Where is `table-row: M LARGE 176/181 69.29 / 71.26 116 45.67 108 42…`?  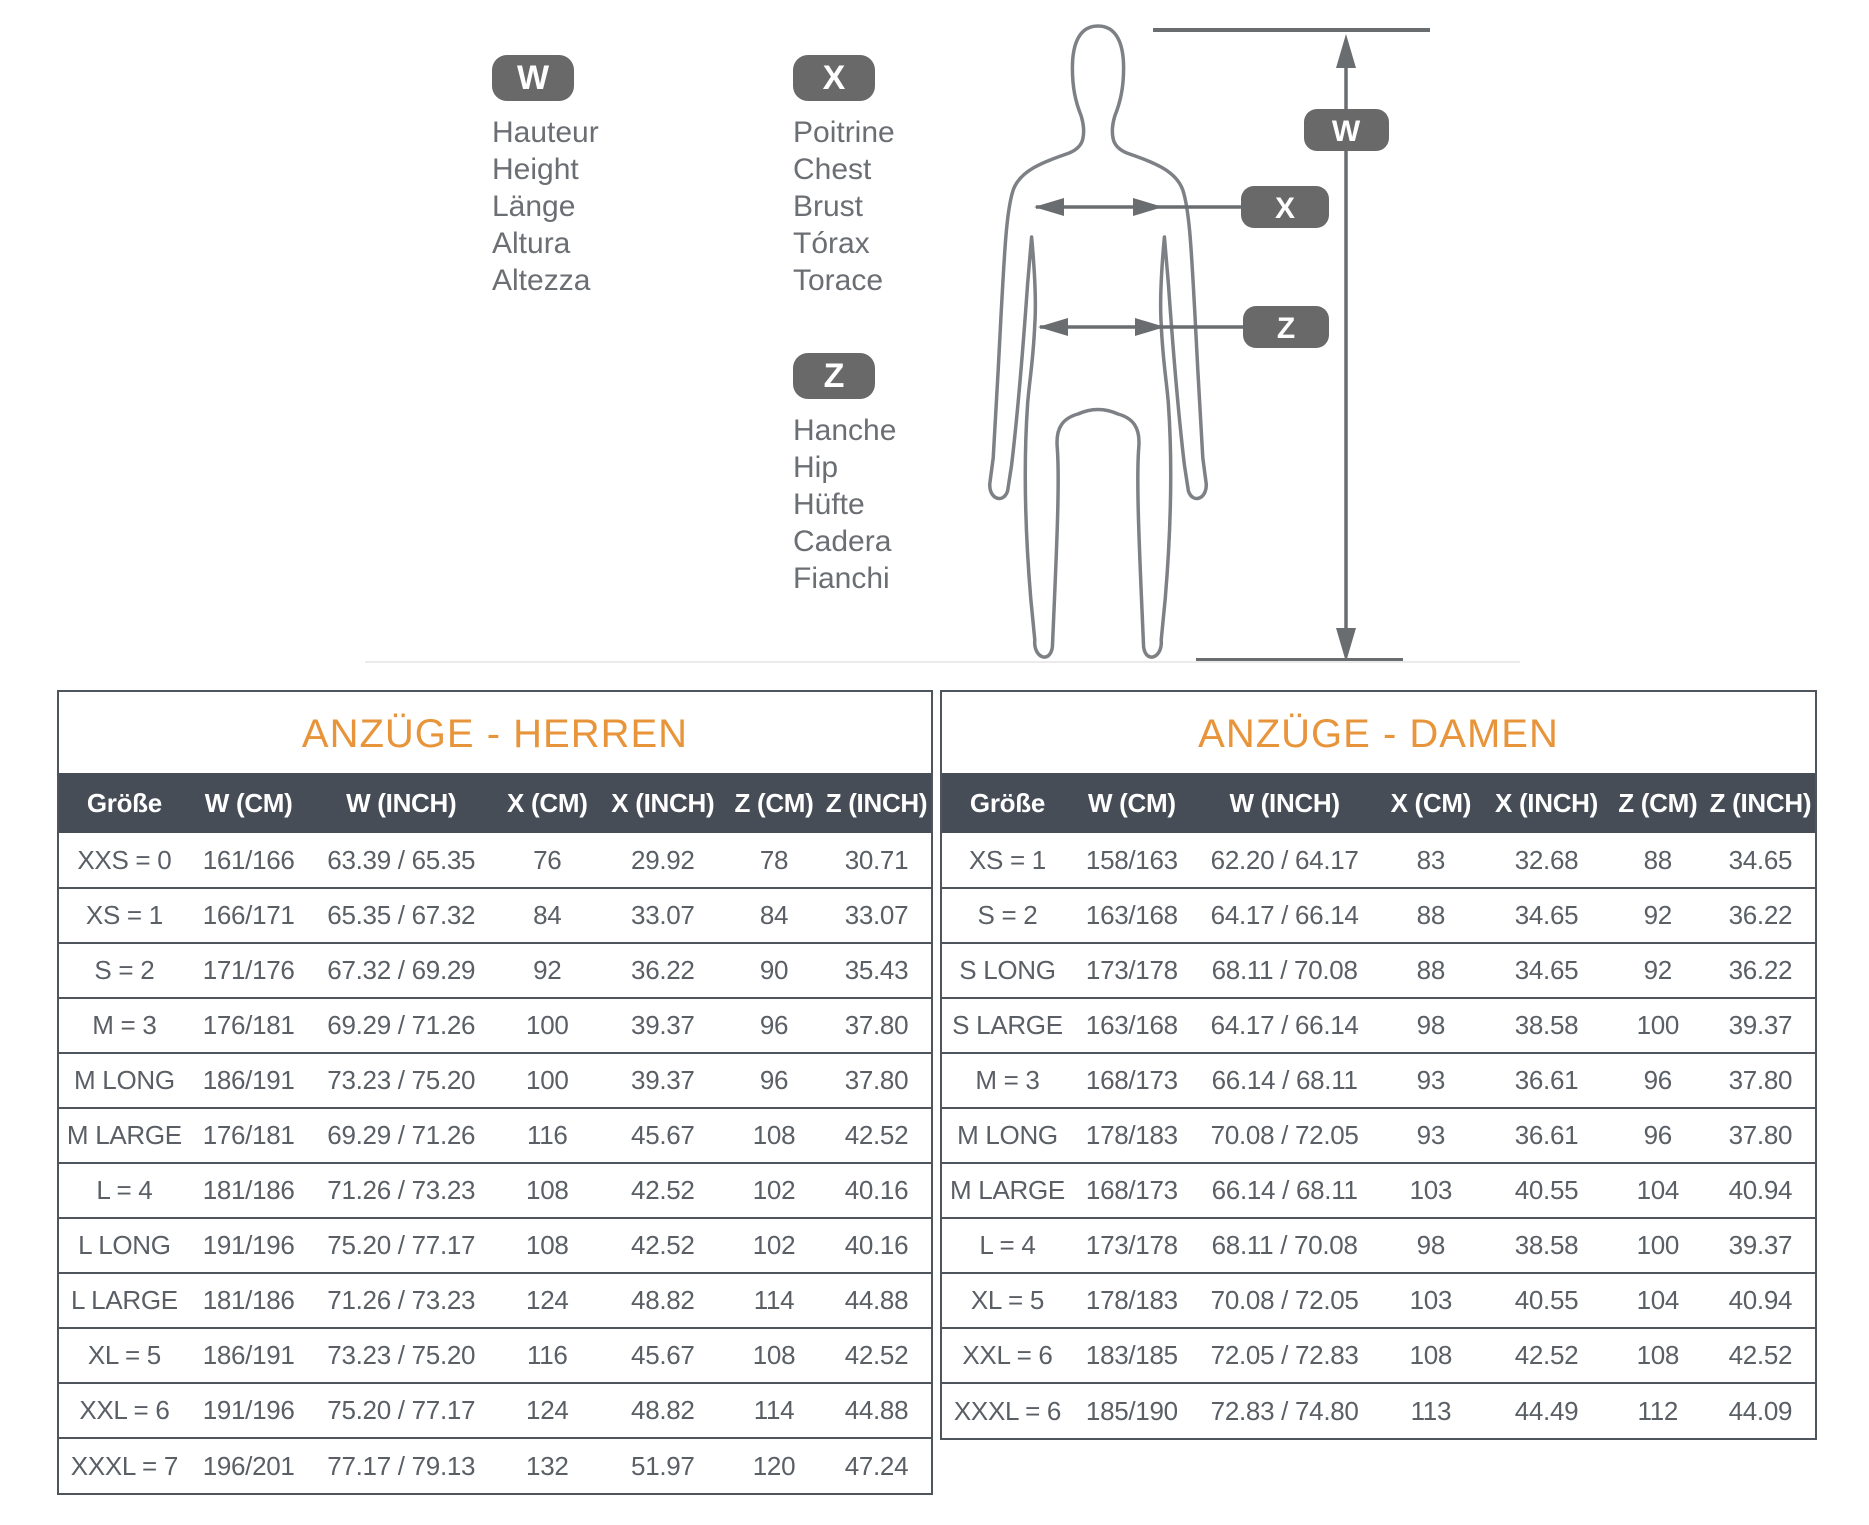 table-row: M LARGE 176/181 69.29 / 71.26 116 45.67 108 42… is located at coordinates (495, 1135).